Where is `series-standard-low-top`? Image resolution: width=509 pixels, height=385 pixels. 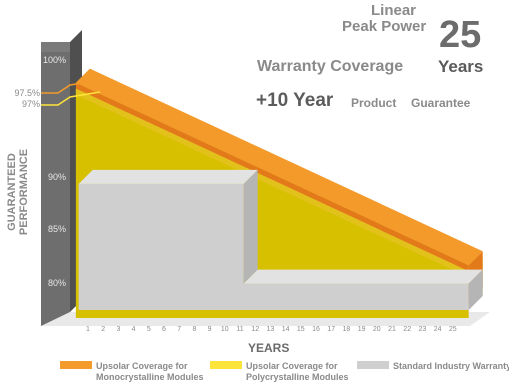 series-standard-low-top is located at coordinates (363, 276).